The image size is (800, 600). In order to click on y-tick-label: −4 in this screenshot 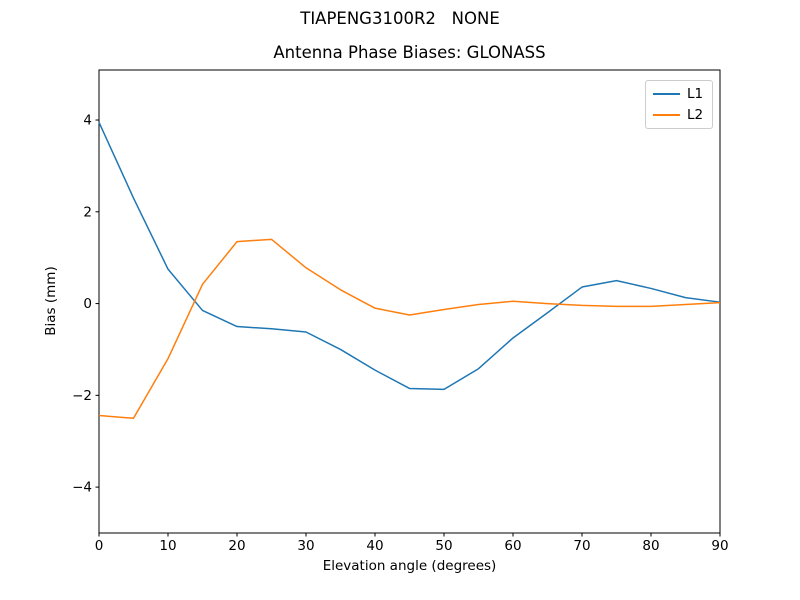, I will do `click(82, 488)`.